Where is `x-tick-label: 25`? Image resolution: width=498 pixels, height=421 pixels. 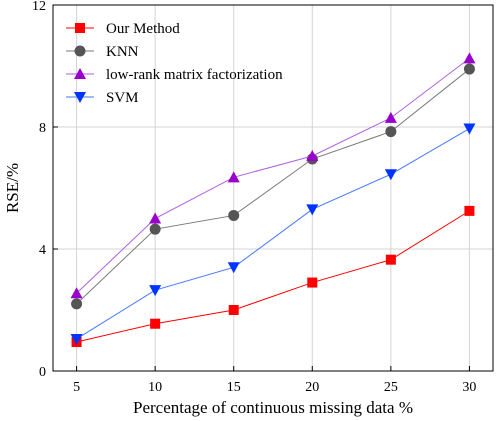 x-tick-label: 25 is located at coordinates (391, 387).